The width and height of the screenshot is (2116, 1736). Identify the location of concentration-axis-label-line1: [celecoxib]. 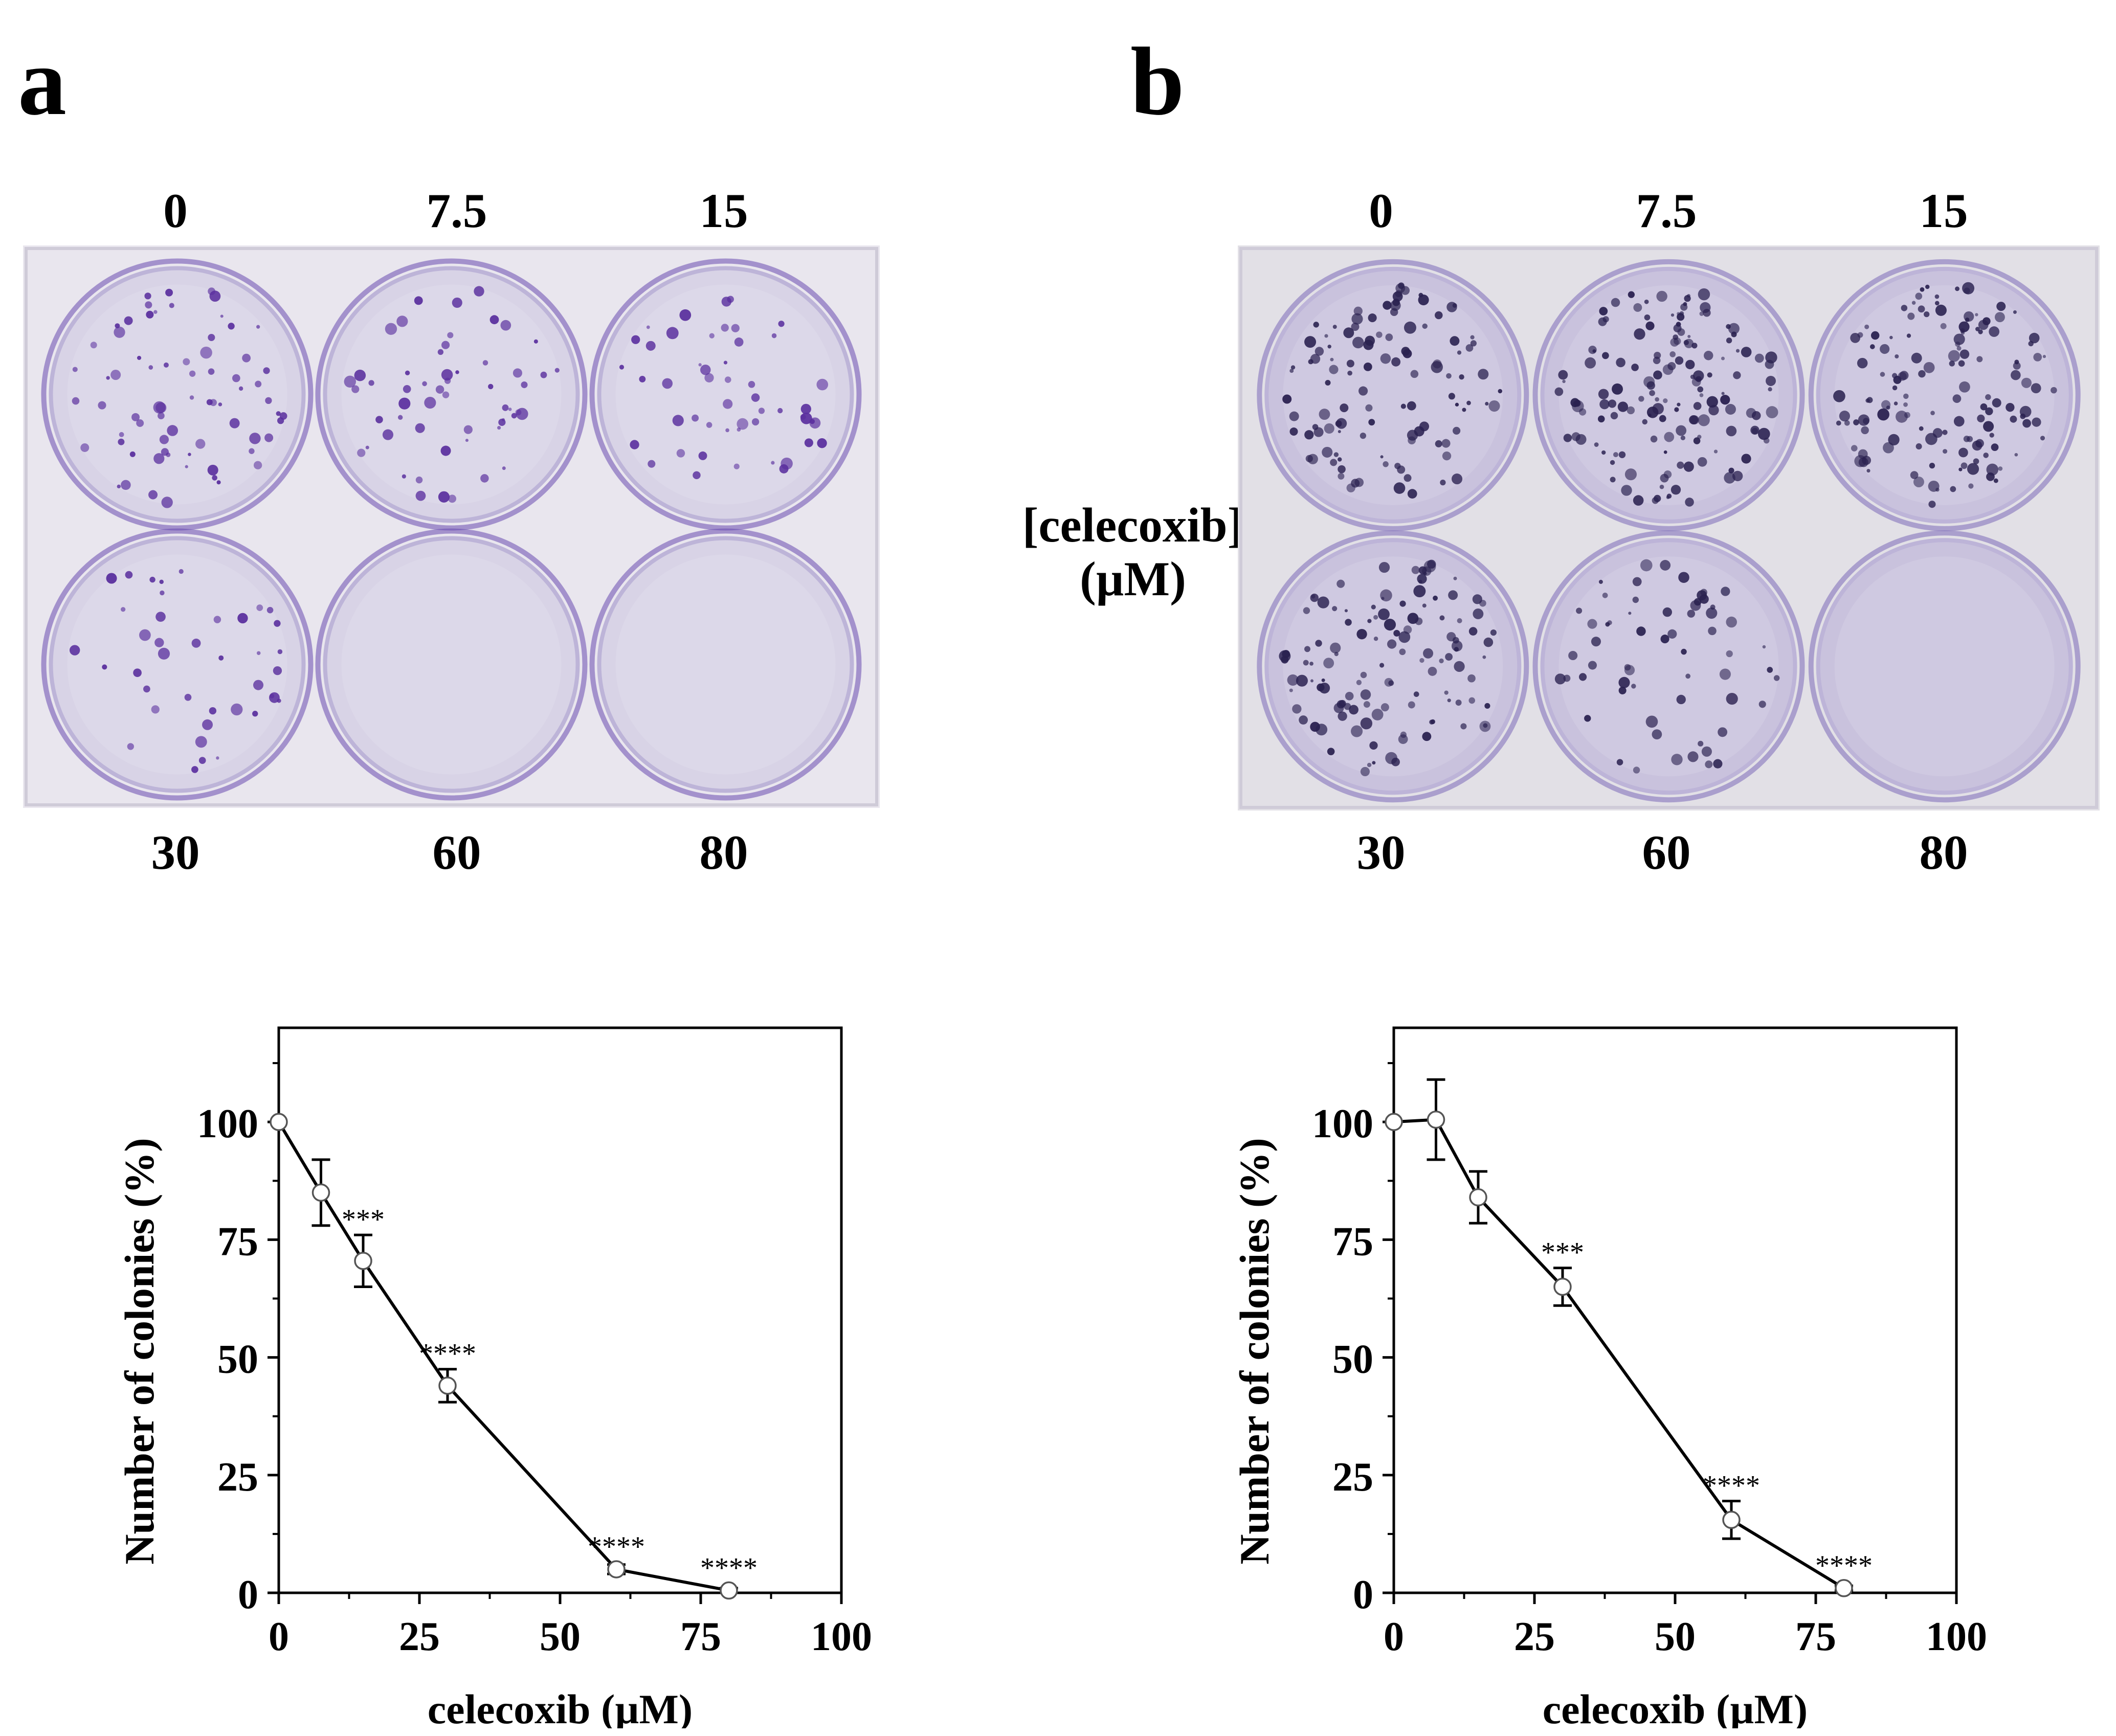
(1133, 525).